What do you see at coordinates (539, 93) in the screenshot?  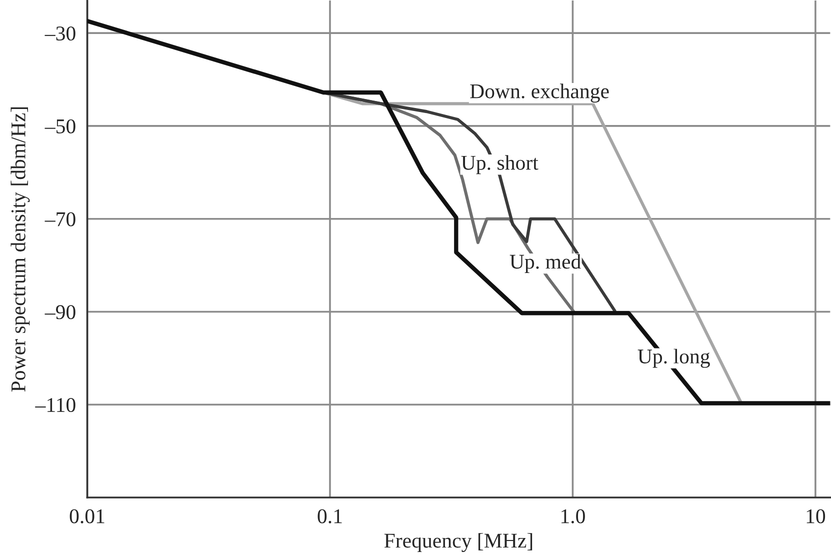 I see `annotation: Down. exchange` at bounding box center [539, 93].